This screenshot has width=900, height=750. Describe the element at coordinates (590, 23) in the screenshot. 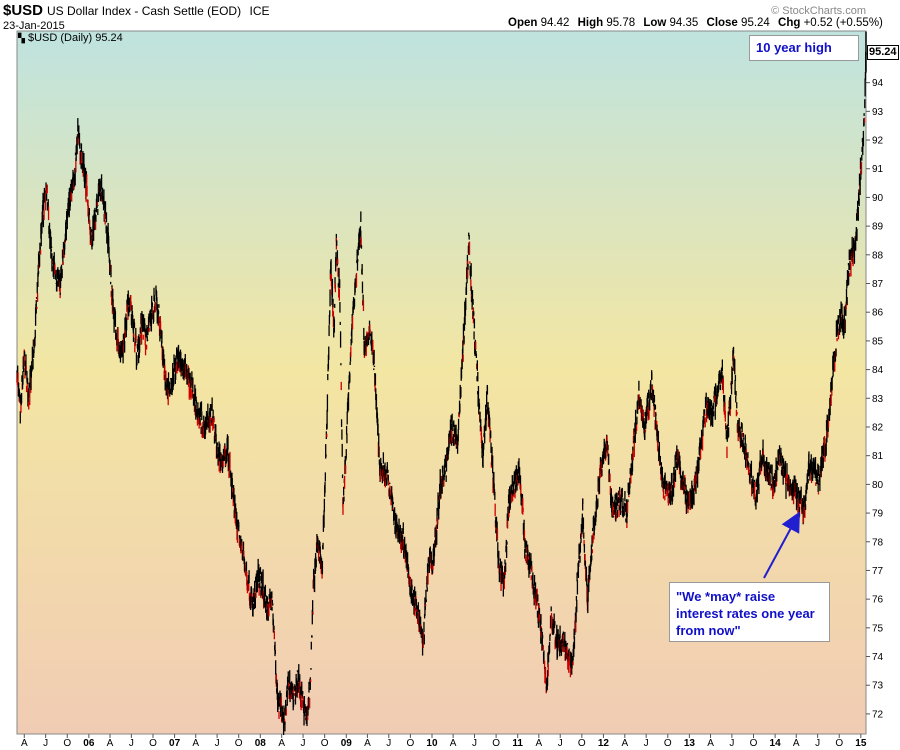

I see `high-label: High` at that location.